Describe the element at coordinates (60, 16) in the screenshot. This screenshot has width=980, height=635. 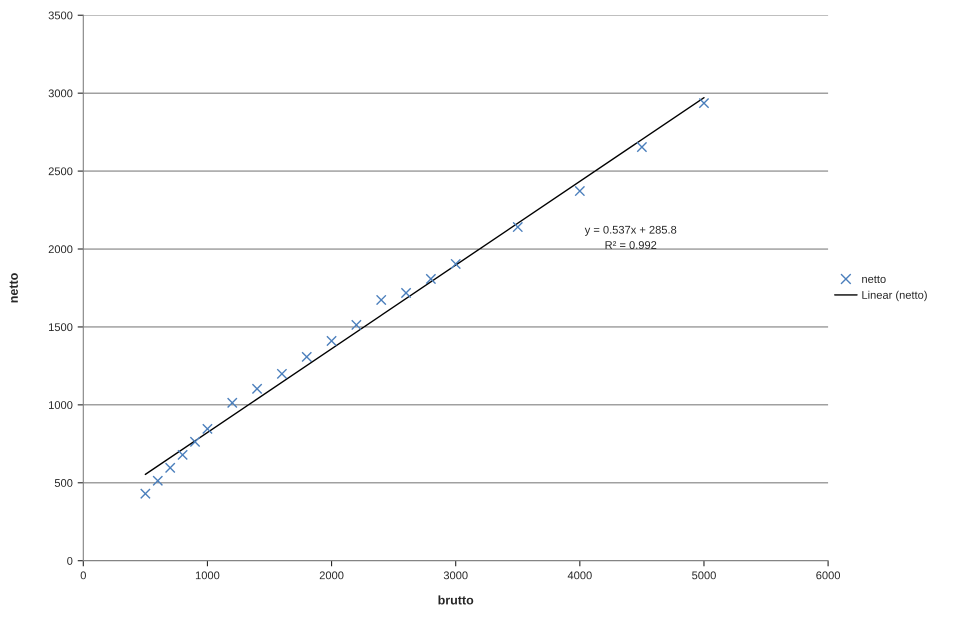
I see `y-tick-label: 3500` at that location.